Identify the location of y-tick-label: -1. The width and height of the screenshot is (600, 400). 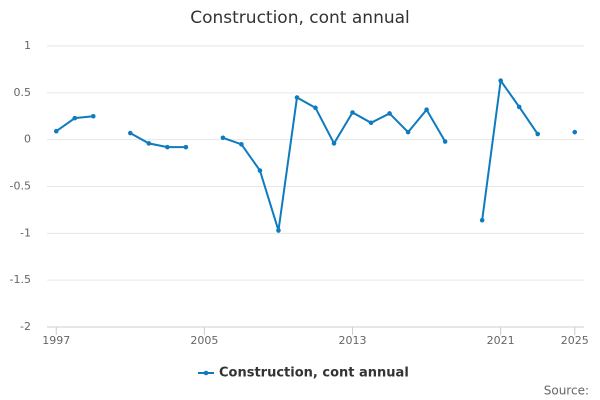
(25, 232).